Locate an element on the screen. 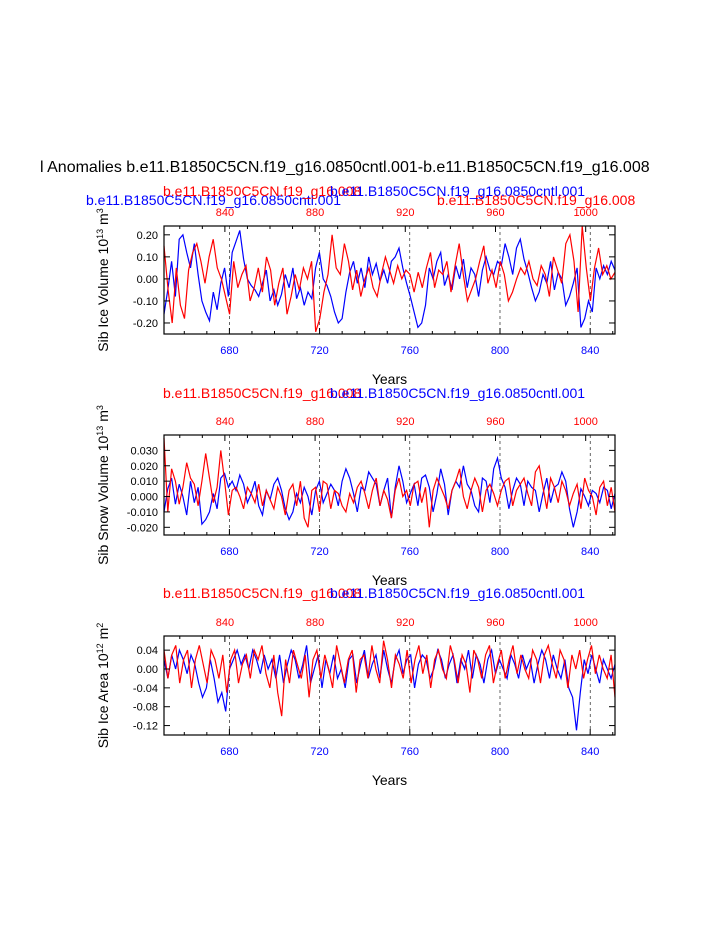  y-axis-title: Sib Ice Area 1012 m2 is located at coordinates (103, 686).